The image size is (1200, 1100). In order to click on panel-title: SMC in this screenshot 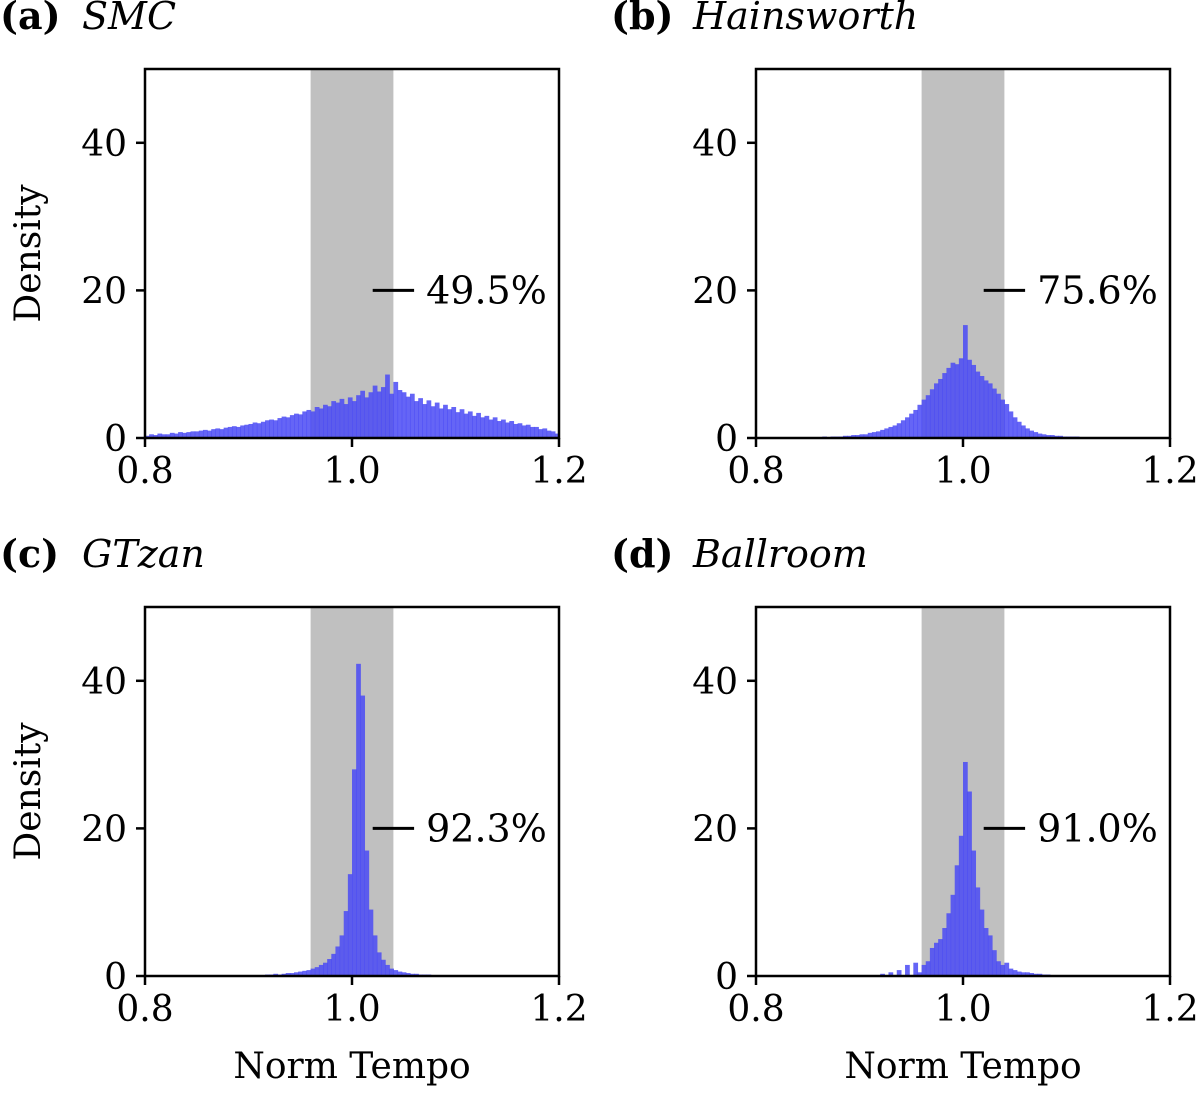, I will do `click(129, 19)`.